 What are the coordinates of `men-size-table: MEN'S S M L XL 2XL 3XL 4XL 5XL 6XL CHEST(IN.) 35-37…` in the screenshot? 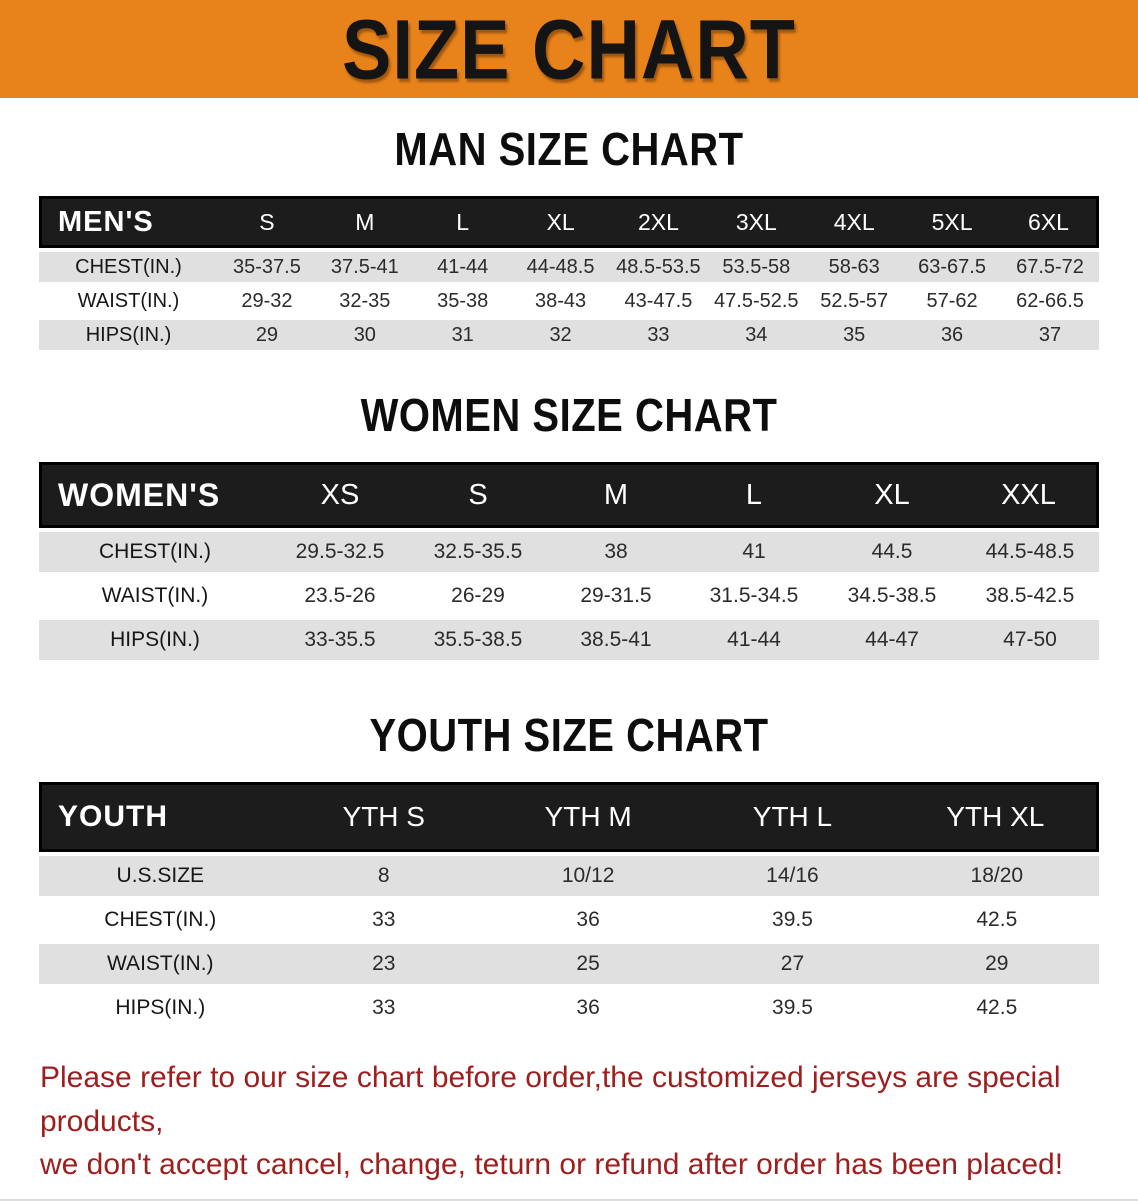 It's located at (569, 273).